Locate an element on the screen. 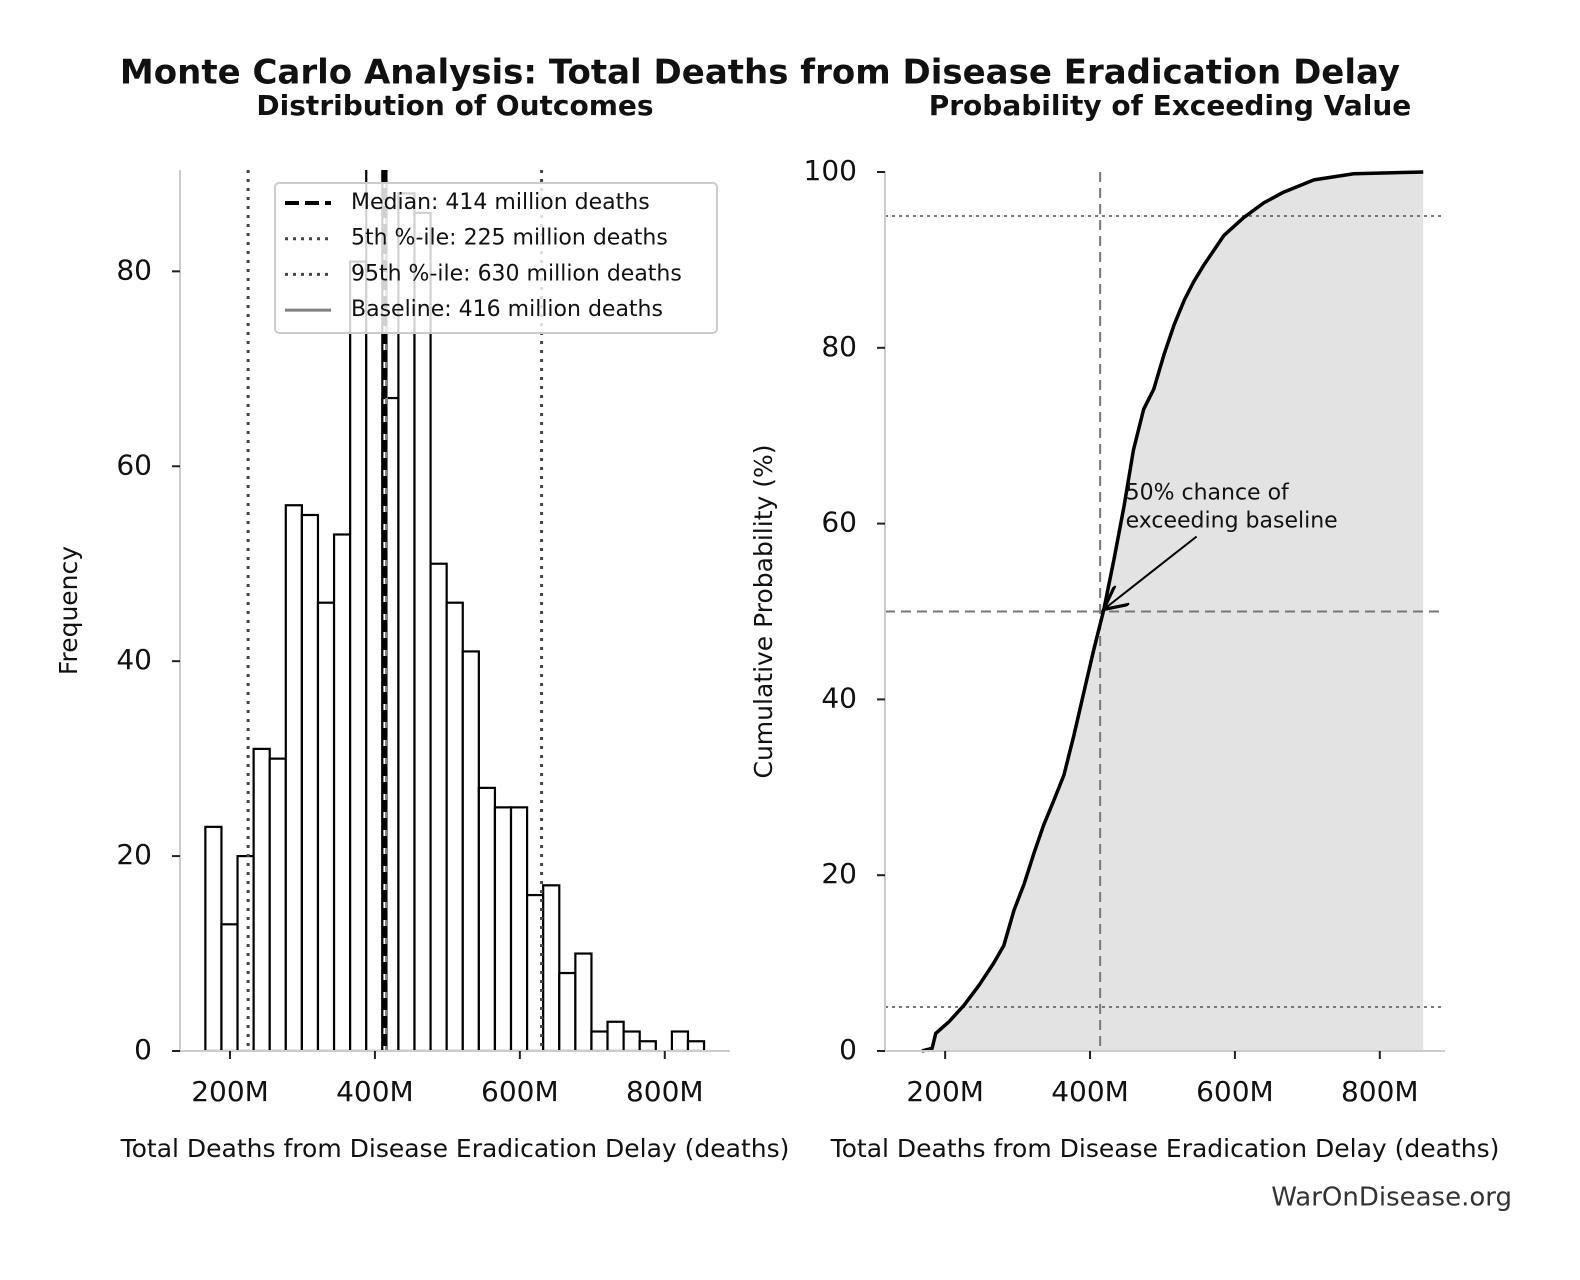 This screenshot has width=1580, height=1280. y-tick-label: 100 is located at coordinates (830, 170).